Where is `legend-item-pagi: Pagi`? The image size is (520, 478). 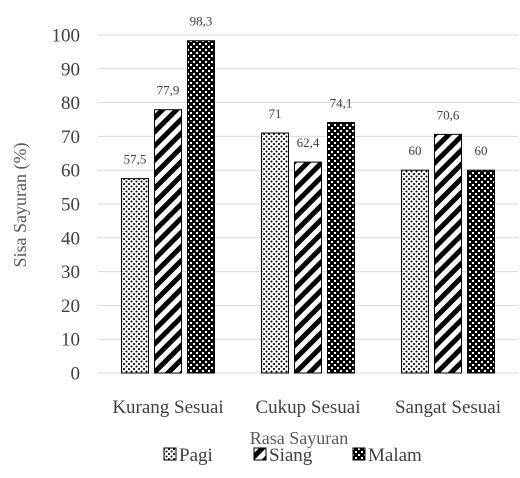 legend-item-pagi: Pagi is located at coordinates (188, 455).